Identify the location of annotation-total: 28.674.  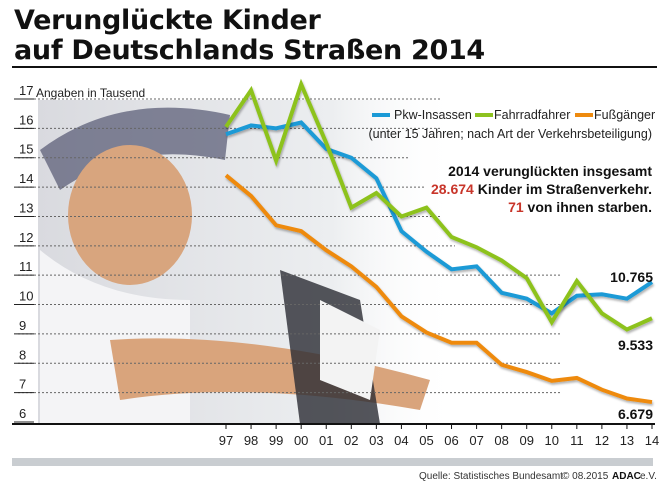
(452, 189).